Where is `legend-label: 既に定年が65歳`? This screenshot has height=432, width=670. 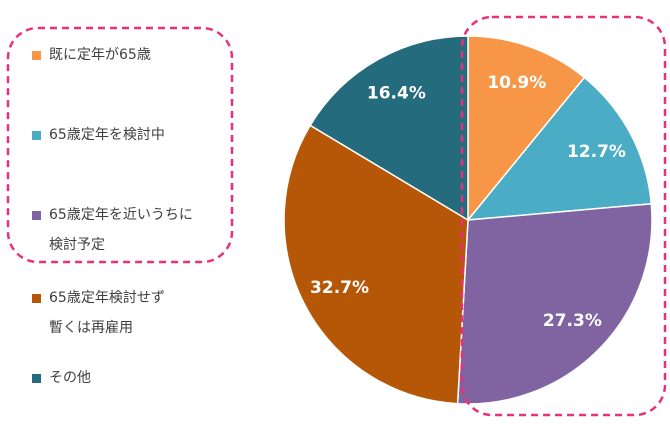
legend-label: 既に定年が65歳 is located at coordinates (100, 55).